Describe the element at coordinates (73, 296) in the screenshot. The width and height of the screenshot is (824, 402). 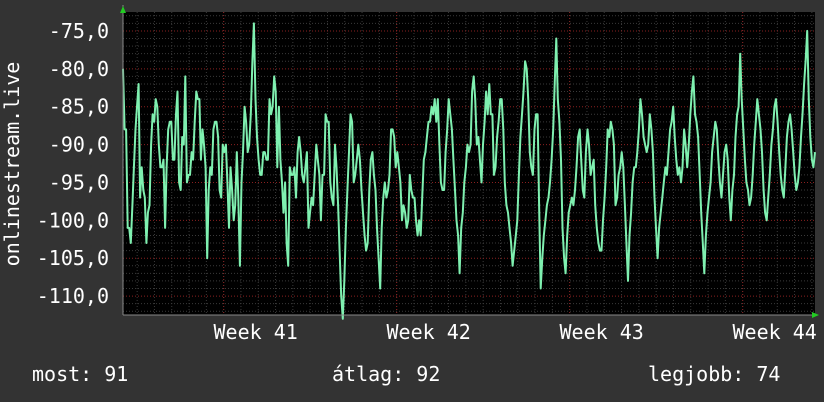
I see `y-tick-label: -110,0` at that location.